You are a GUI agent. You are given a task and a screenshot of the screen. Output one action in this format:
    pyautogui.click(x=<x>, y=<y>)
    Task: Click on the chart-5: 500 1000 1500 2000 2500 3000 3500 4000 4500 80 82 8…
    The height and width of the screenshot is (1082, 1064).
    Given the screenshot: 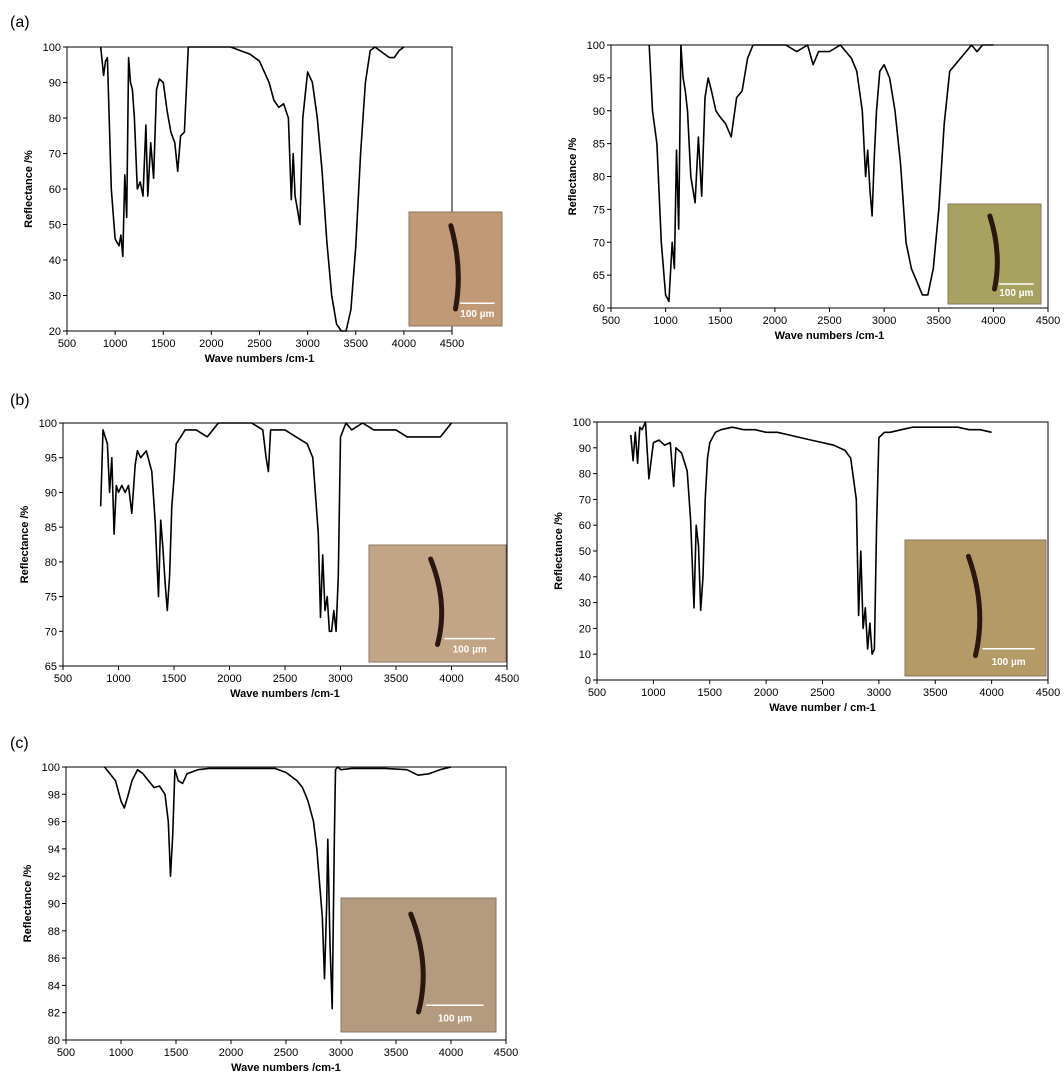 What is the action you would take?
    pyautogui.click(x=270, y=918)
    